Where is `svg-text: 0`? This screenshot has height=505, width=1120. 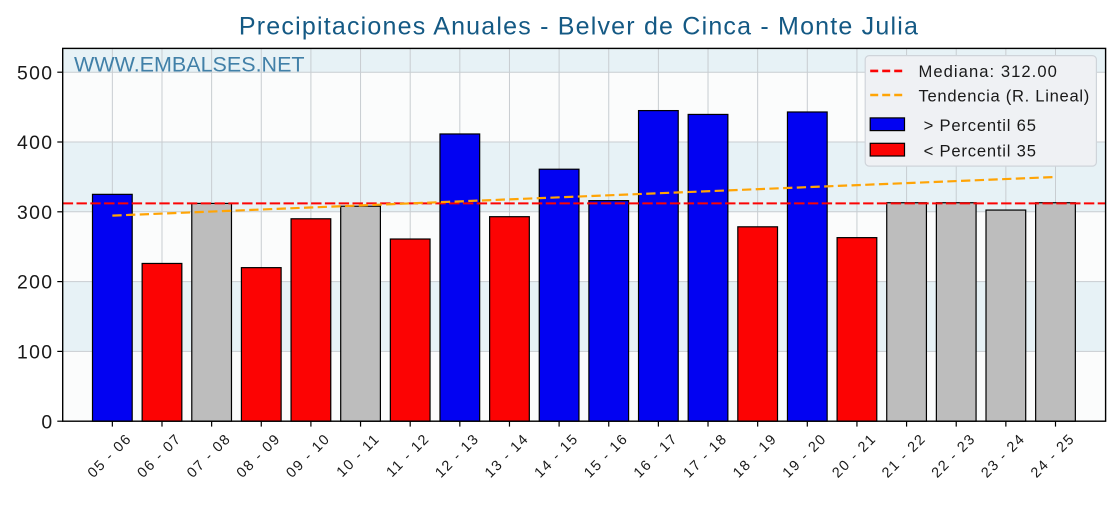
svg-text: 0 is located at coordinates (47, 422).